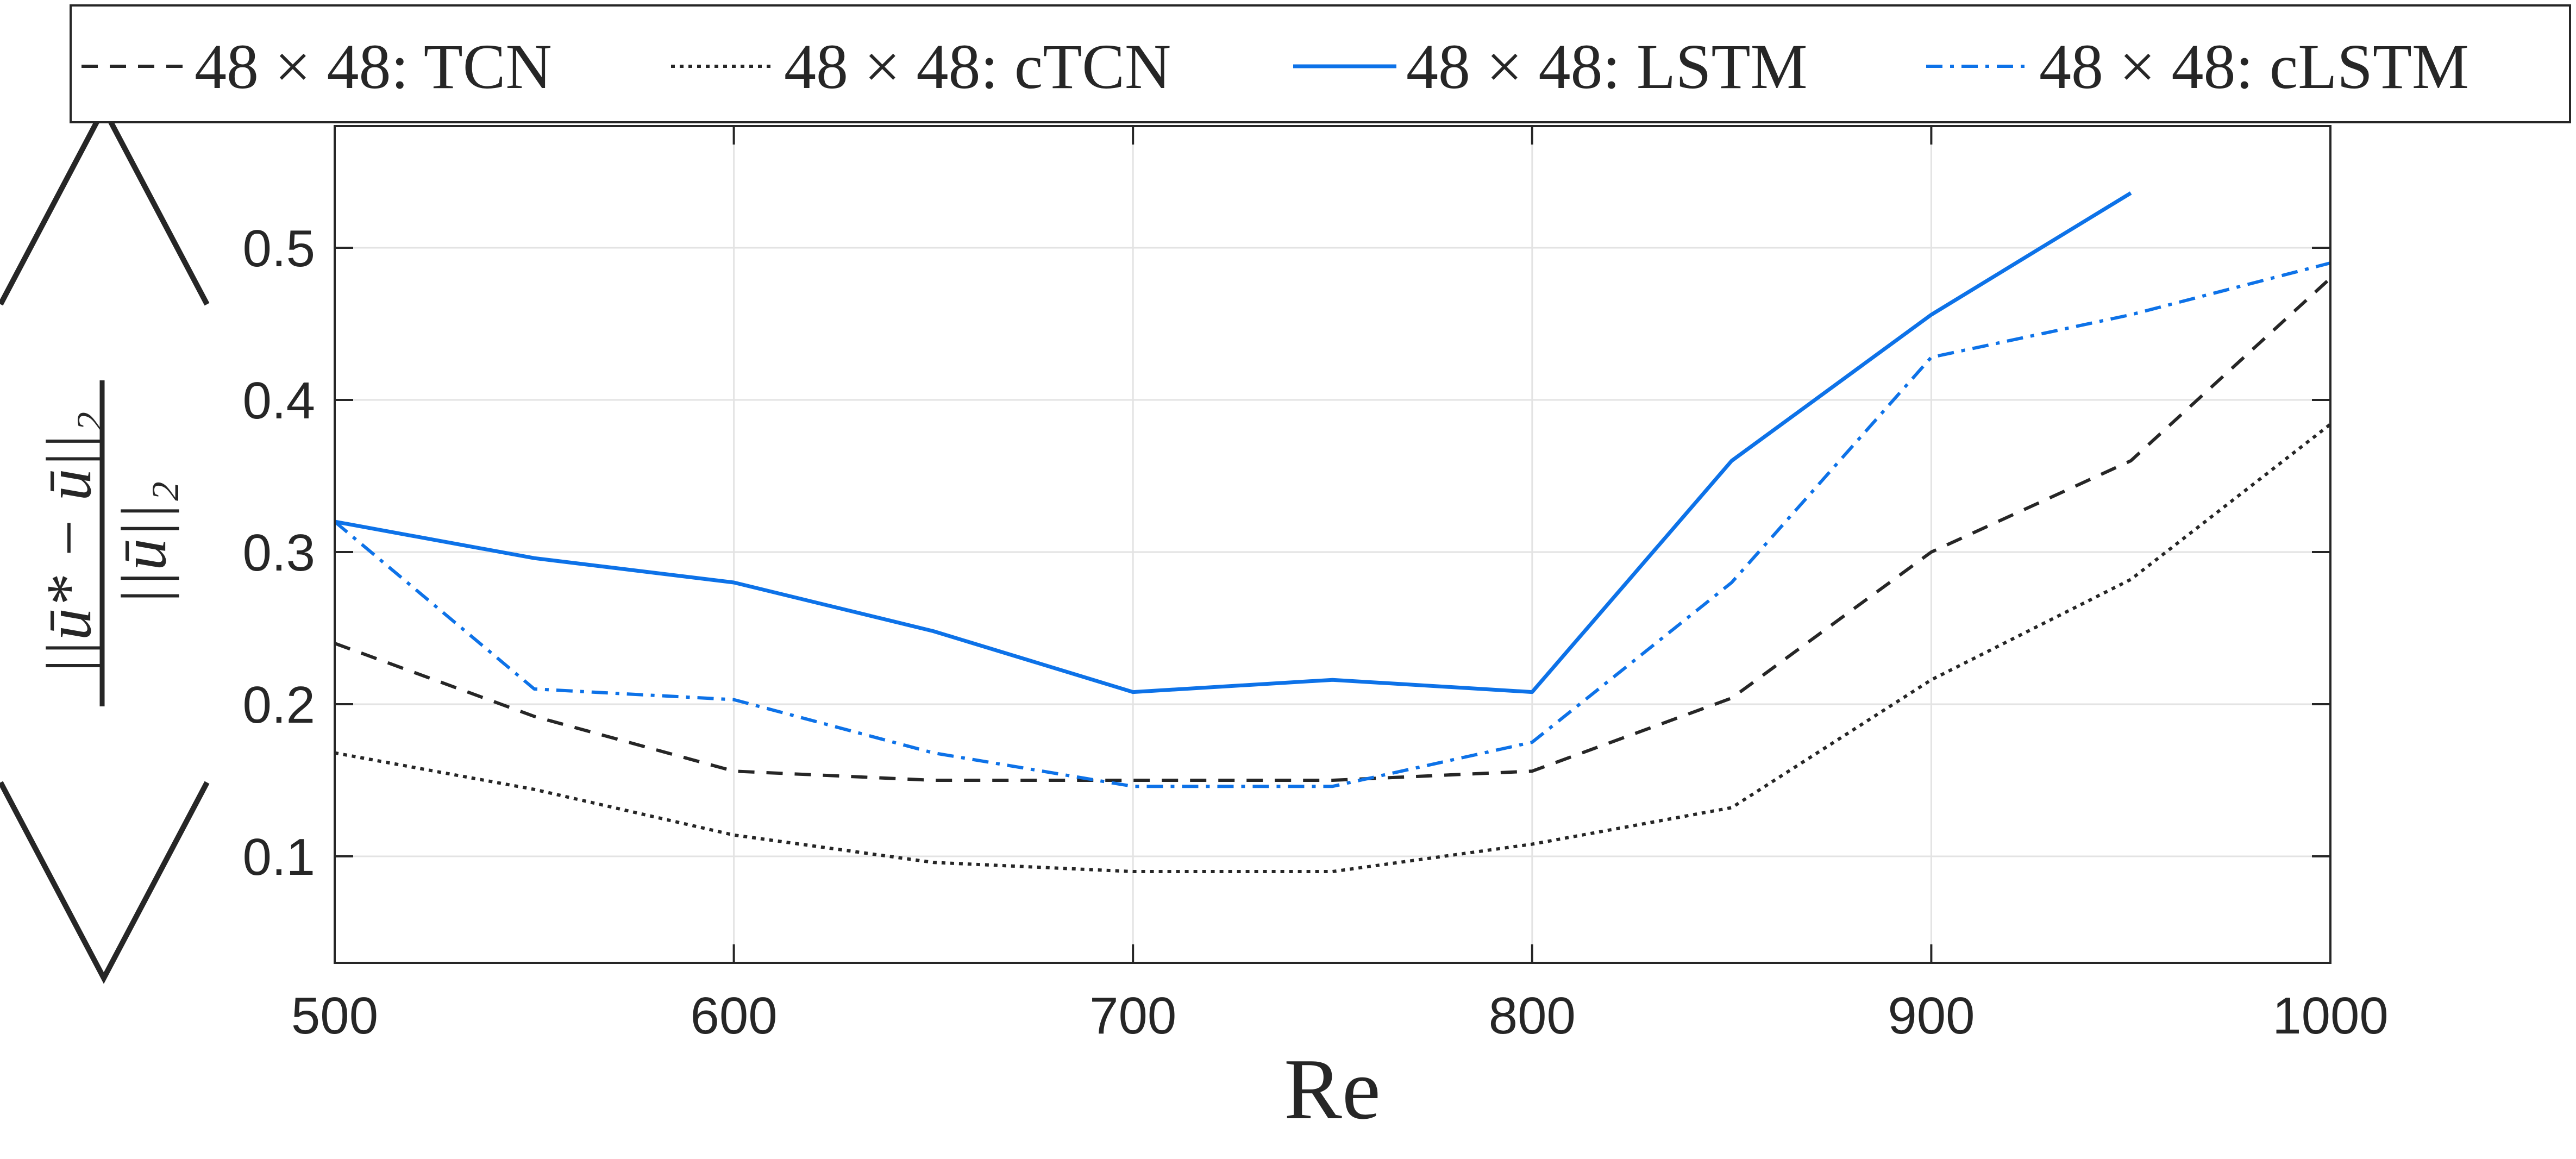  Describe the element at coordinates (105, 543) in the screenshot. I see `y-axis-label: ||ū* − ū||₂ ||ū||₂` at that location.